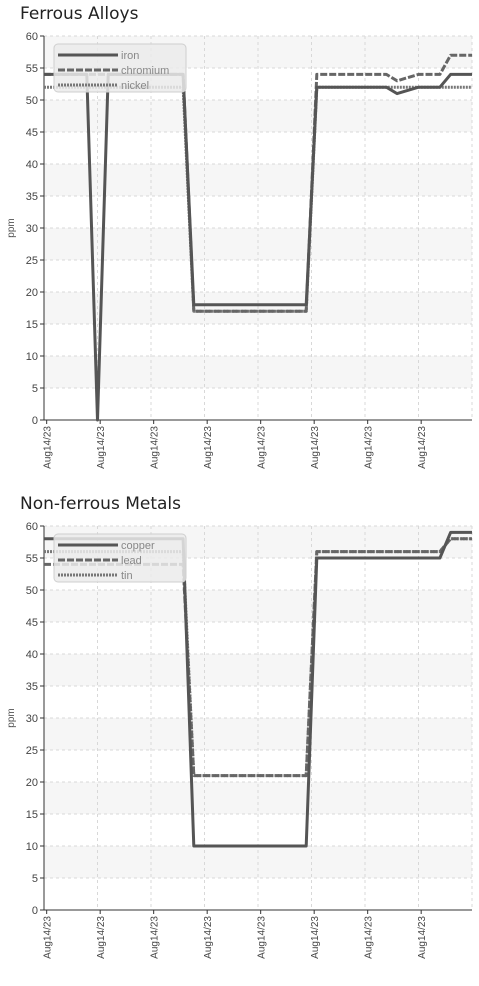  I want to click on legend: copper lead tin, so click(120, 558).